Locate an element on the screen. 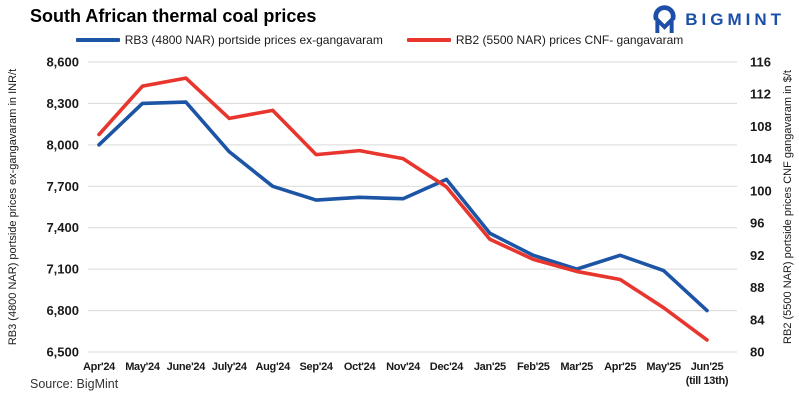 The height and width of the screenshot is (400, 799). x-axis-tick-label: Sep'24 is located at coordinates (317, 367).